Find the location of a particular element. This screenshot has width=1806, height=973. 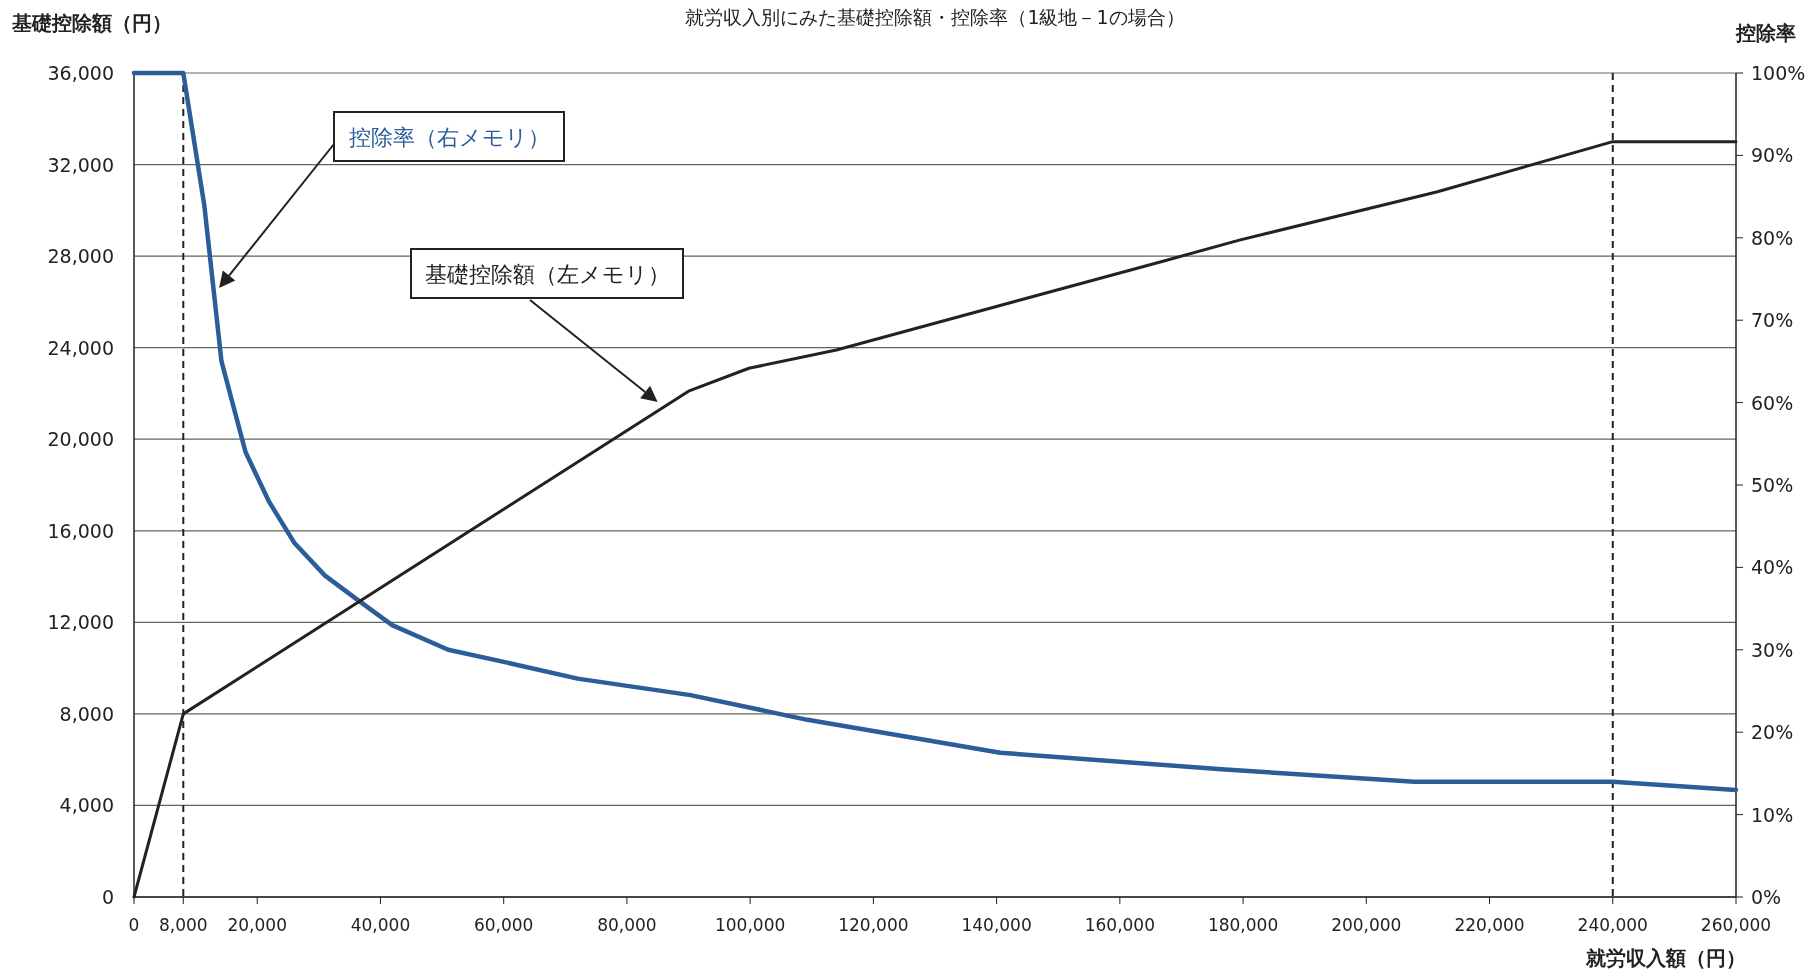

title: 就労収入別にみた基礎控除額・控除率（1級地－1の場合） is located at coordinates (935, 17).